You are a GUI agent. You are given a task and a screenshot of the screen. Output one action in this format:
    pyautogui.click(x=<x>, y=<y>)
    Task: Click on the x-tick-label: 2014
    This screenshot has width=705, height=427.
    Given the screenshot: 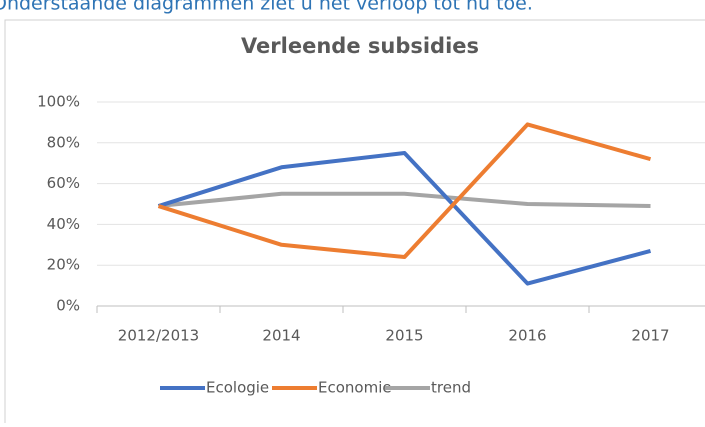 What is the action you would take?
    pyautogui.click(x=281, y=336)
    